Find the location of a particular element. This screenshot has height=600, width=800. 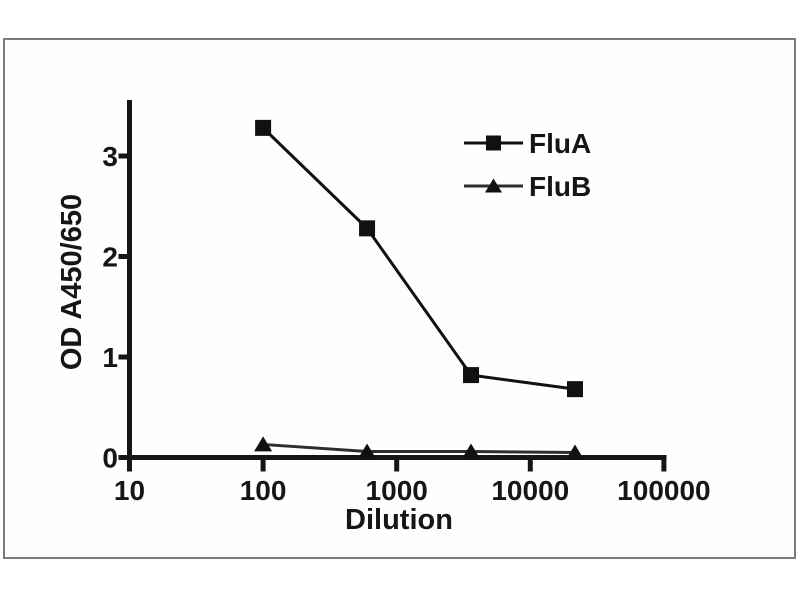

x-tick-label: 10 is located at coordinates (129, 490).